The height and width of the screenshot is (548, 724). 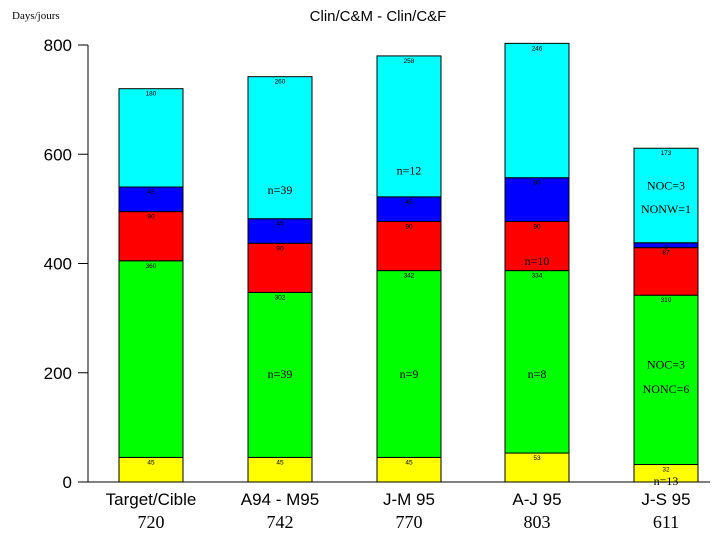 What do you see at coordinates (378, 16) in the screenshot?
I see `chart-title: Clin/C&M - Clin/C&F` at bounding box center [378, 16].